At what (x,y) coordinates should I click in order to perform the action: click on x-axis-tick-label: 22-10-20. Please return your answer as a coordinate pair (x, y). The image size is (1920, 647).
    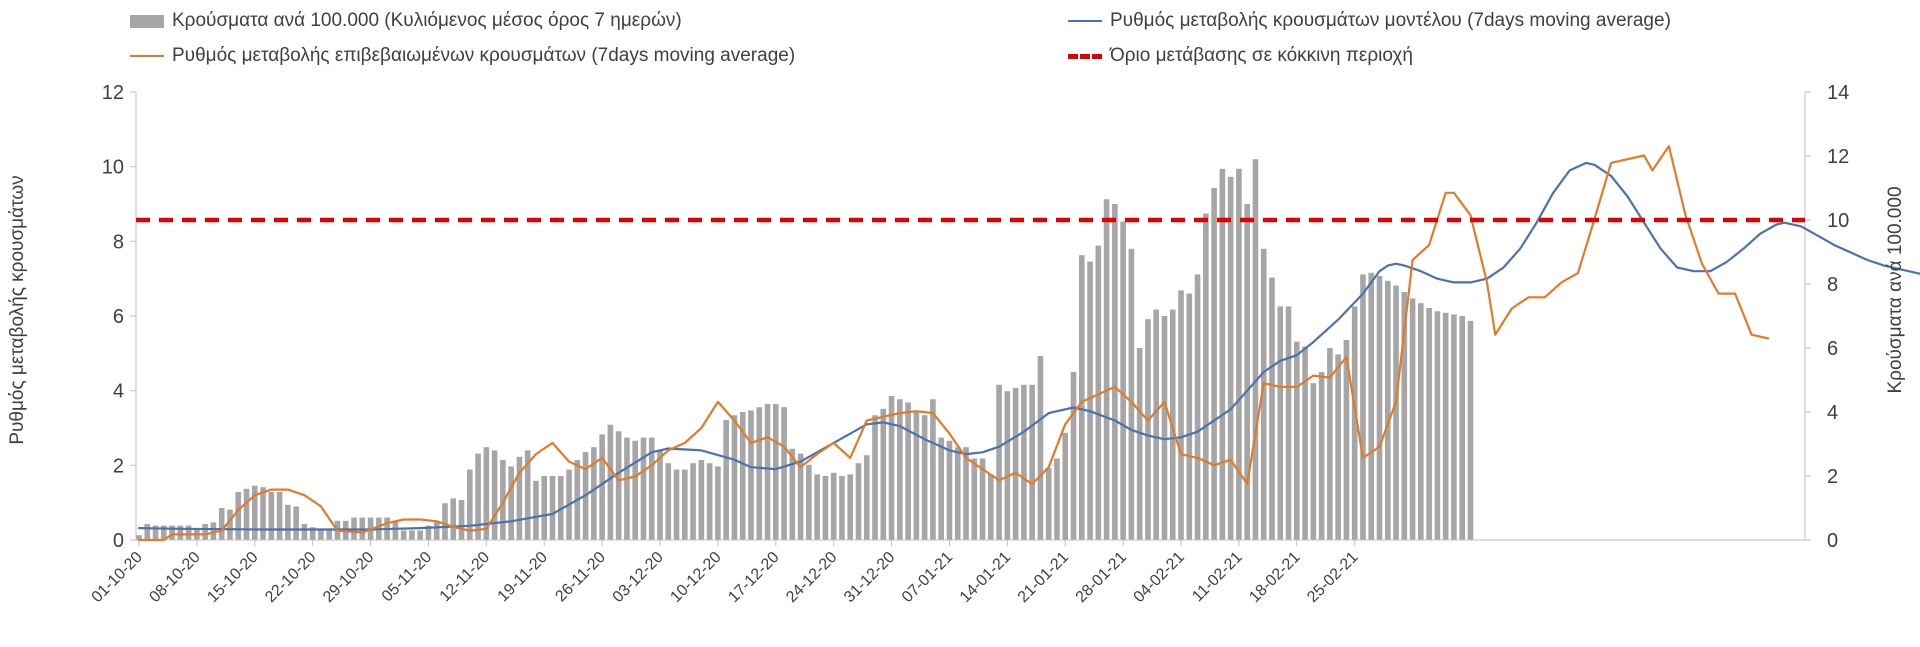
    Looking at the image, I should click on (290, 577).